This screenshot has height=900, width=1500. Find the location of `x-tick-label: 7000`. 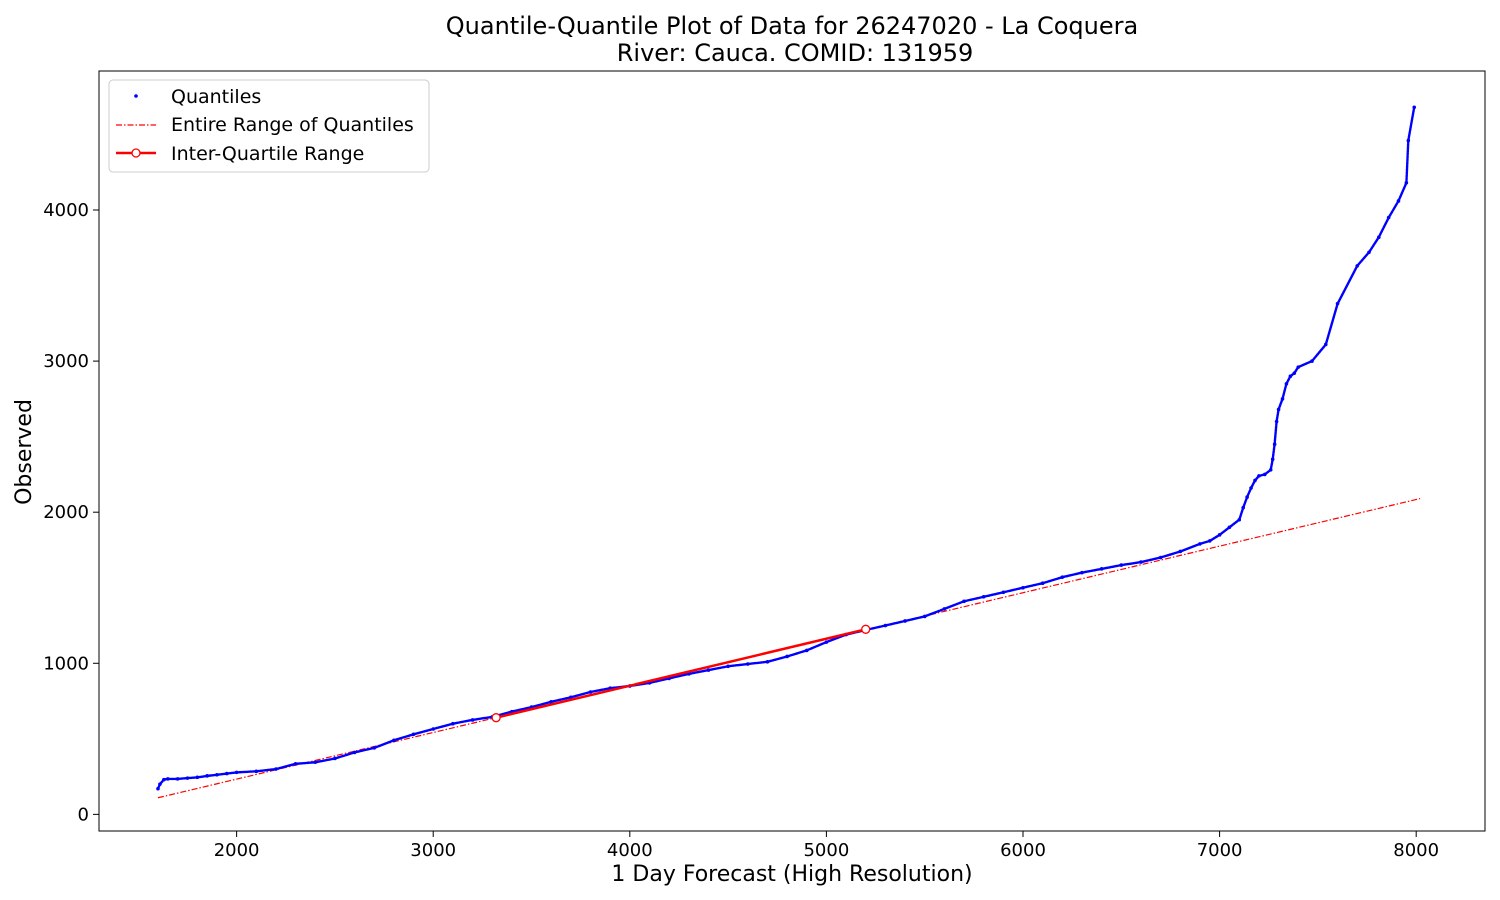

x-tick-label: 7000 is located at coordinates (1220, 850).